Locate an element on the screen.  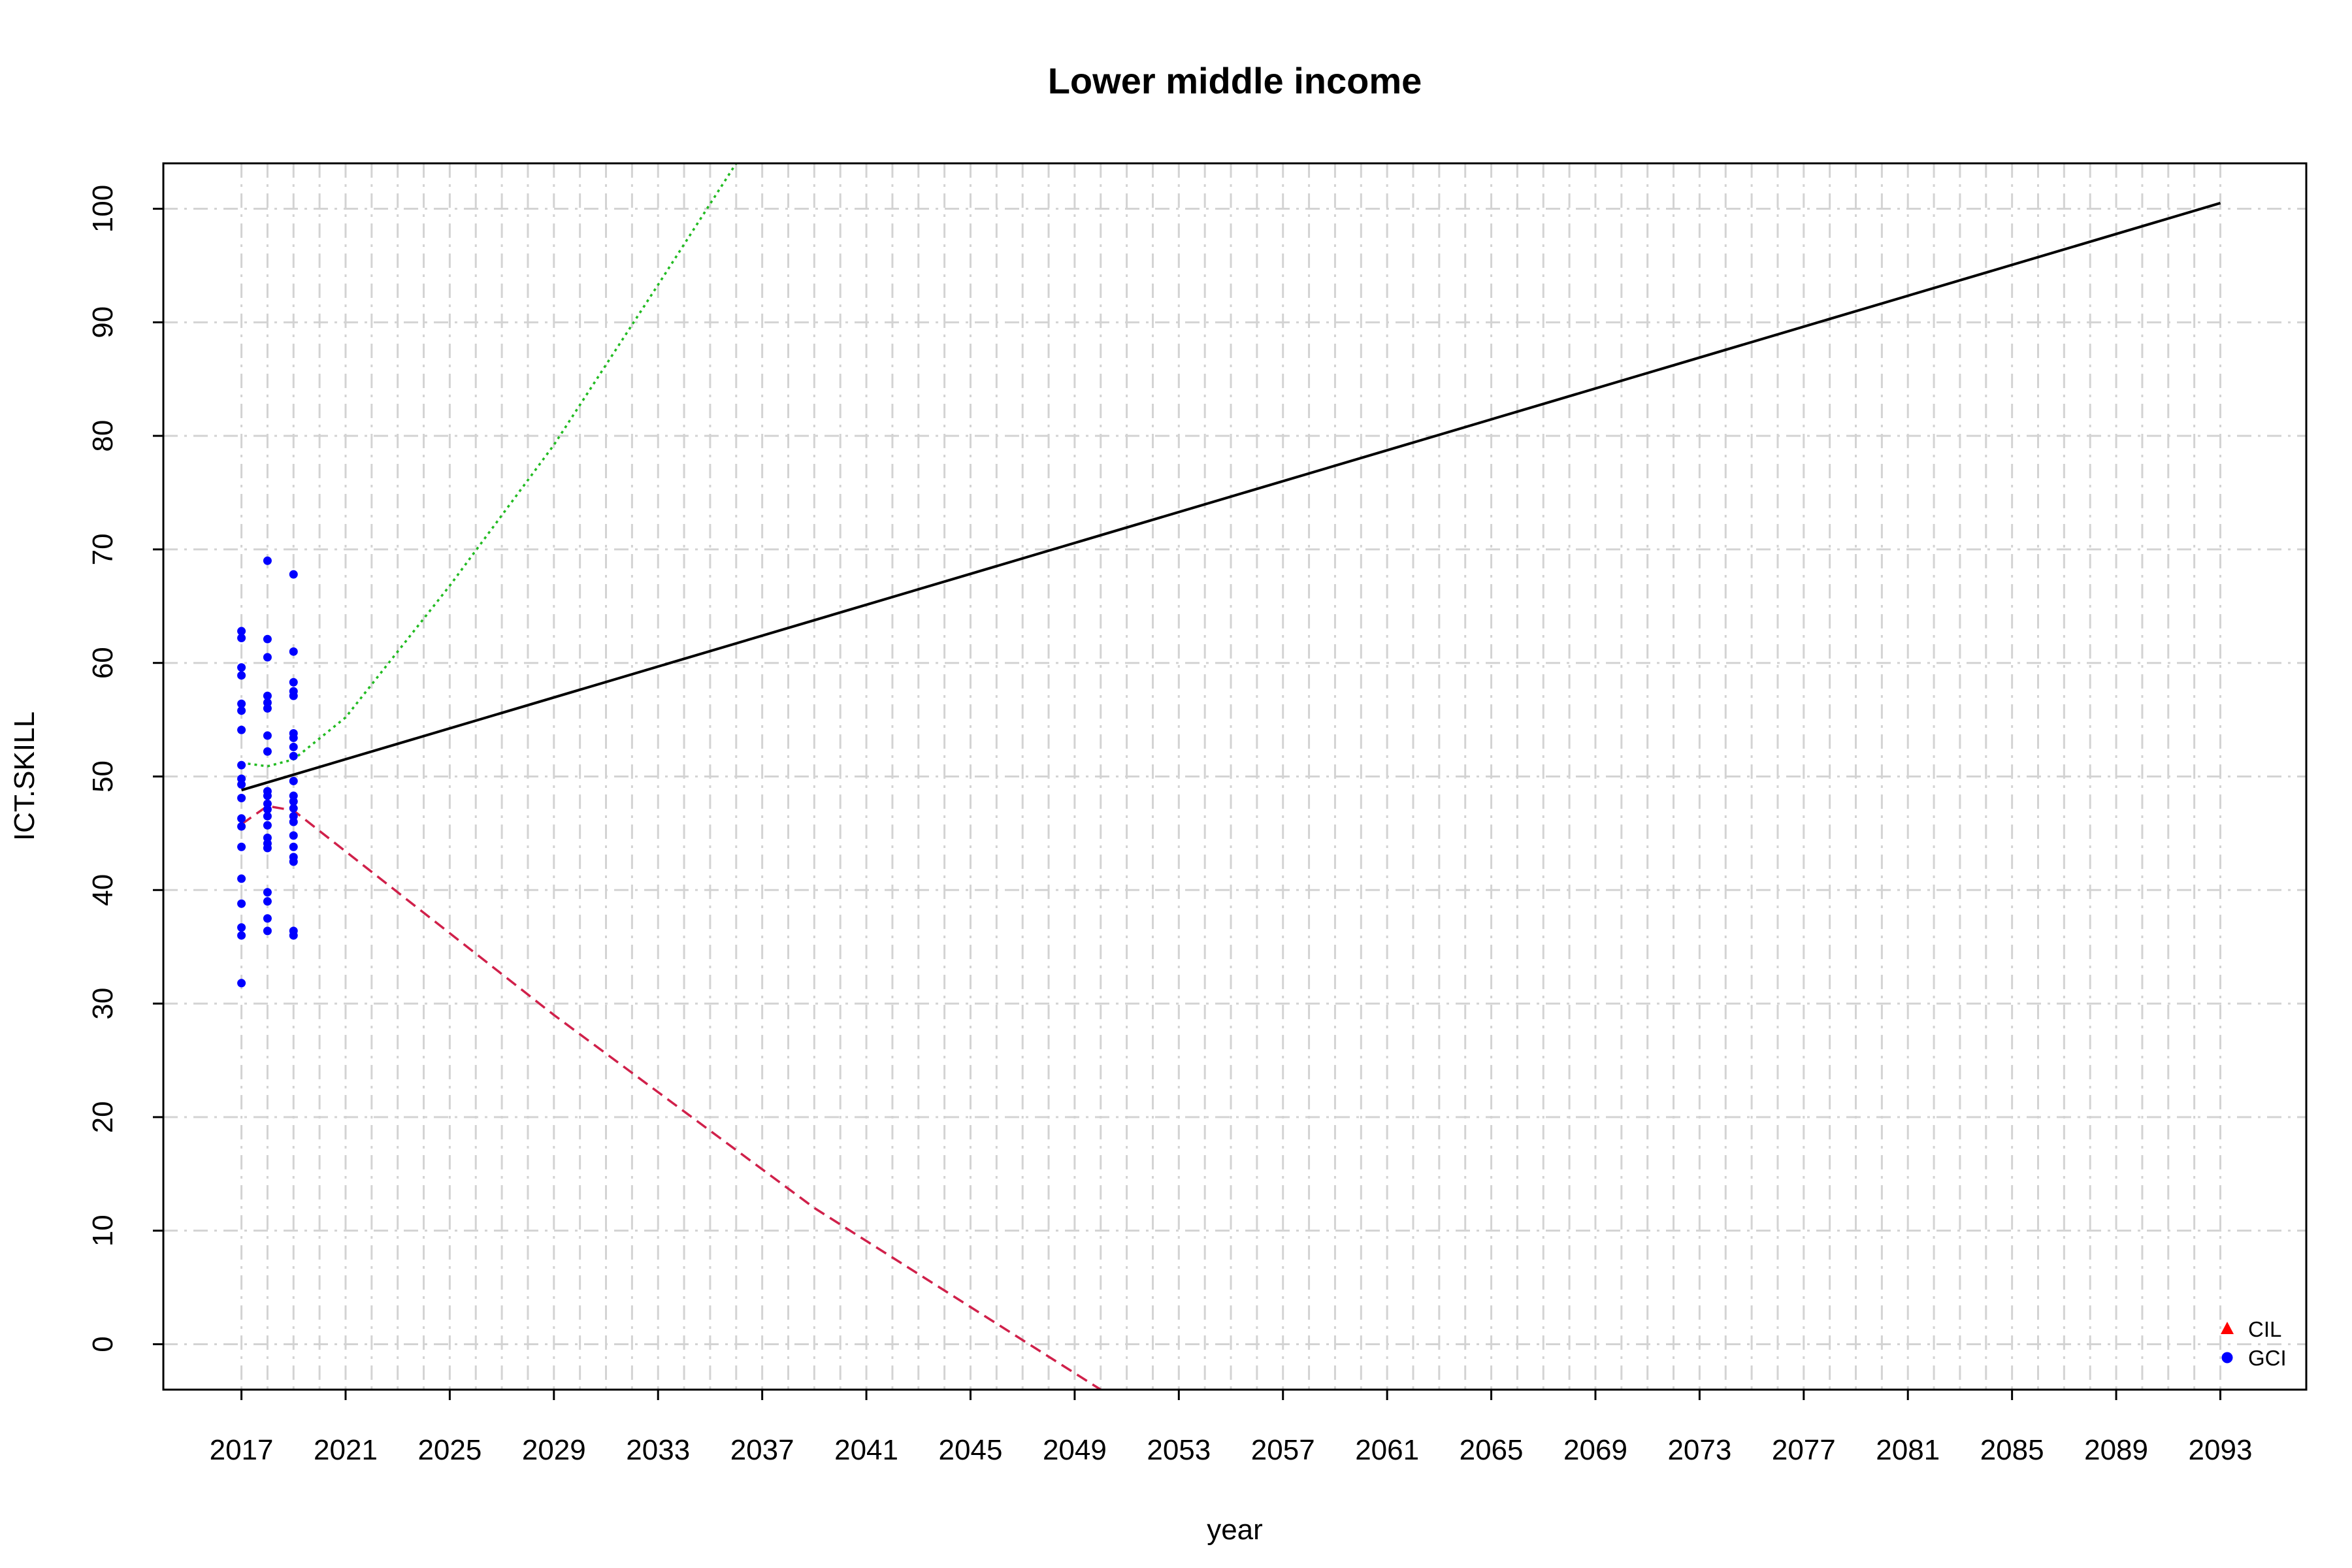
legend-label: GCI is located at coordinates (2267, 1358).